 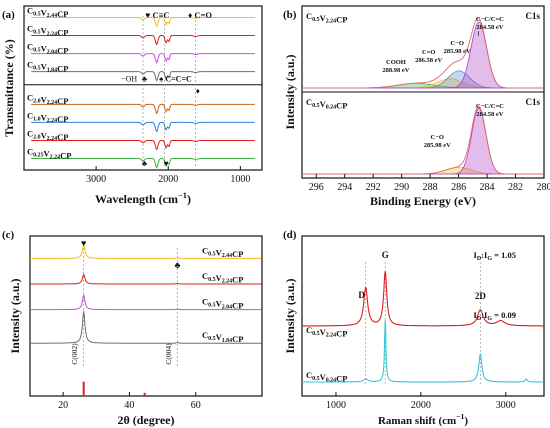 I want to click on xrd-series-label: C0.5V2.04CP, so click(x=222, y=304).